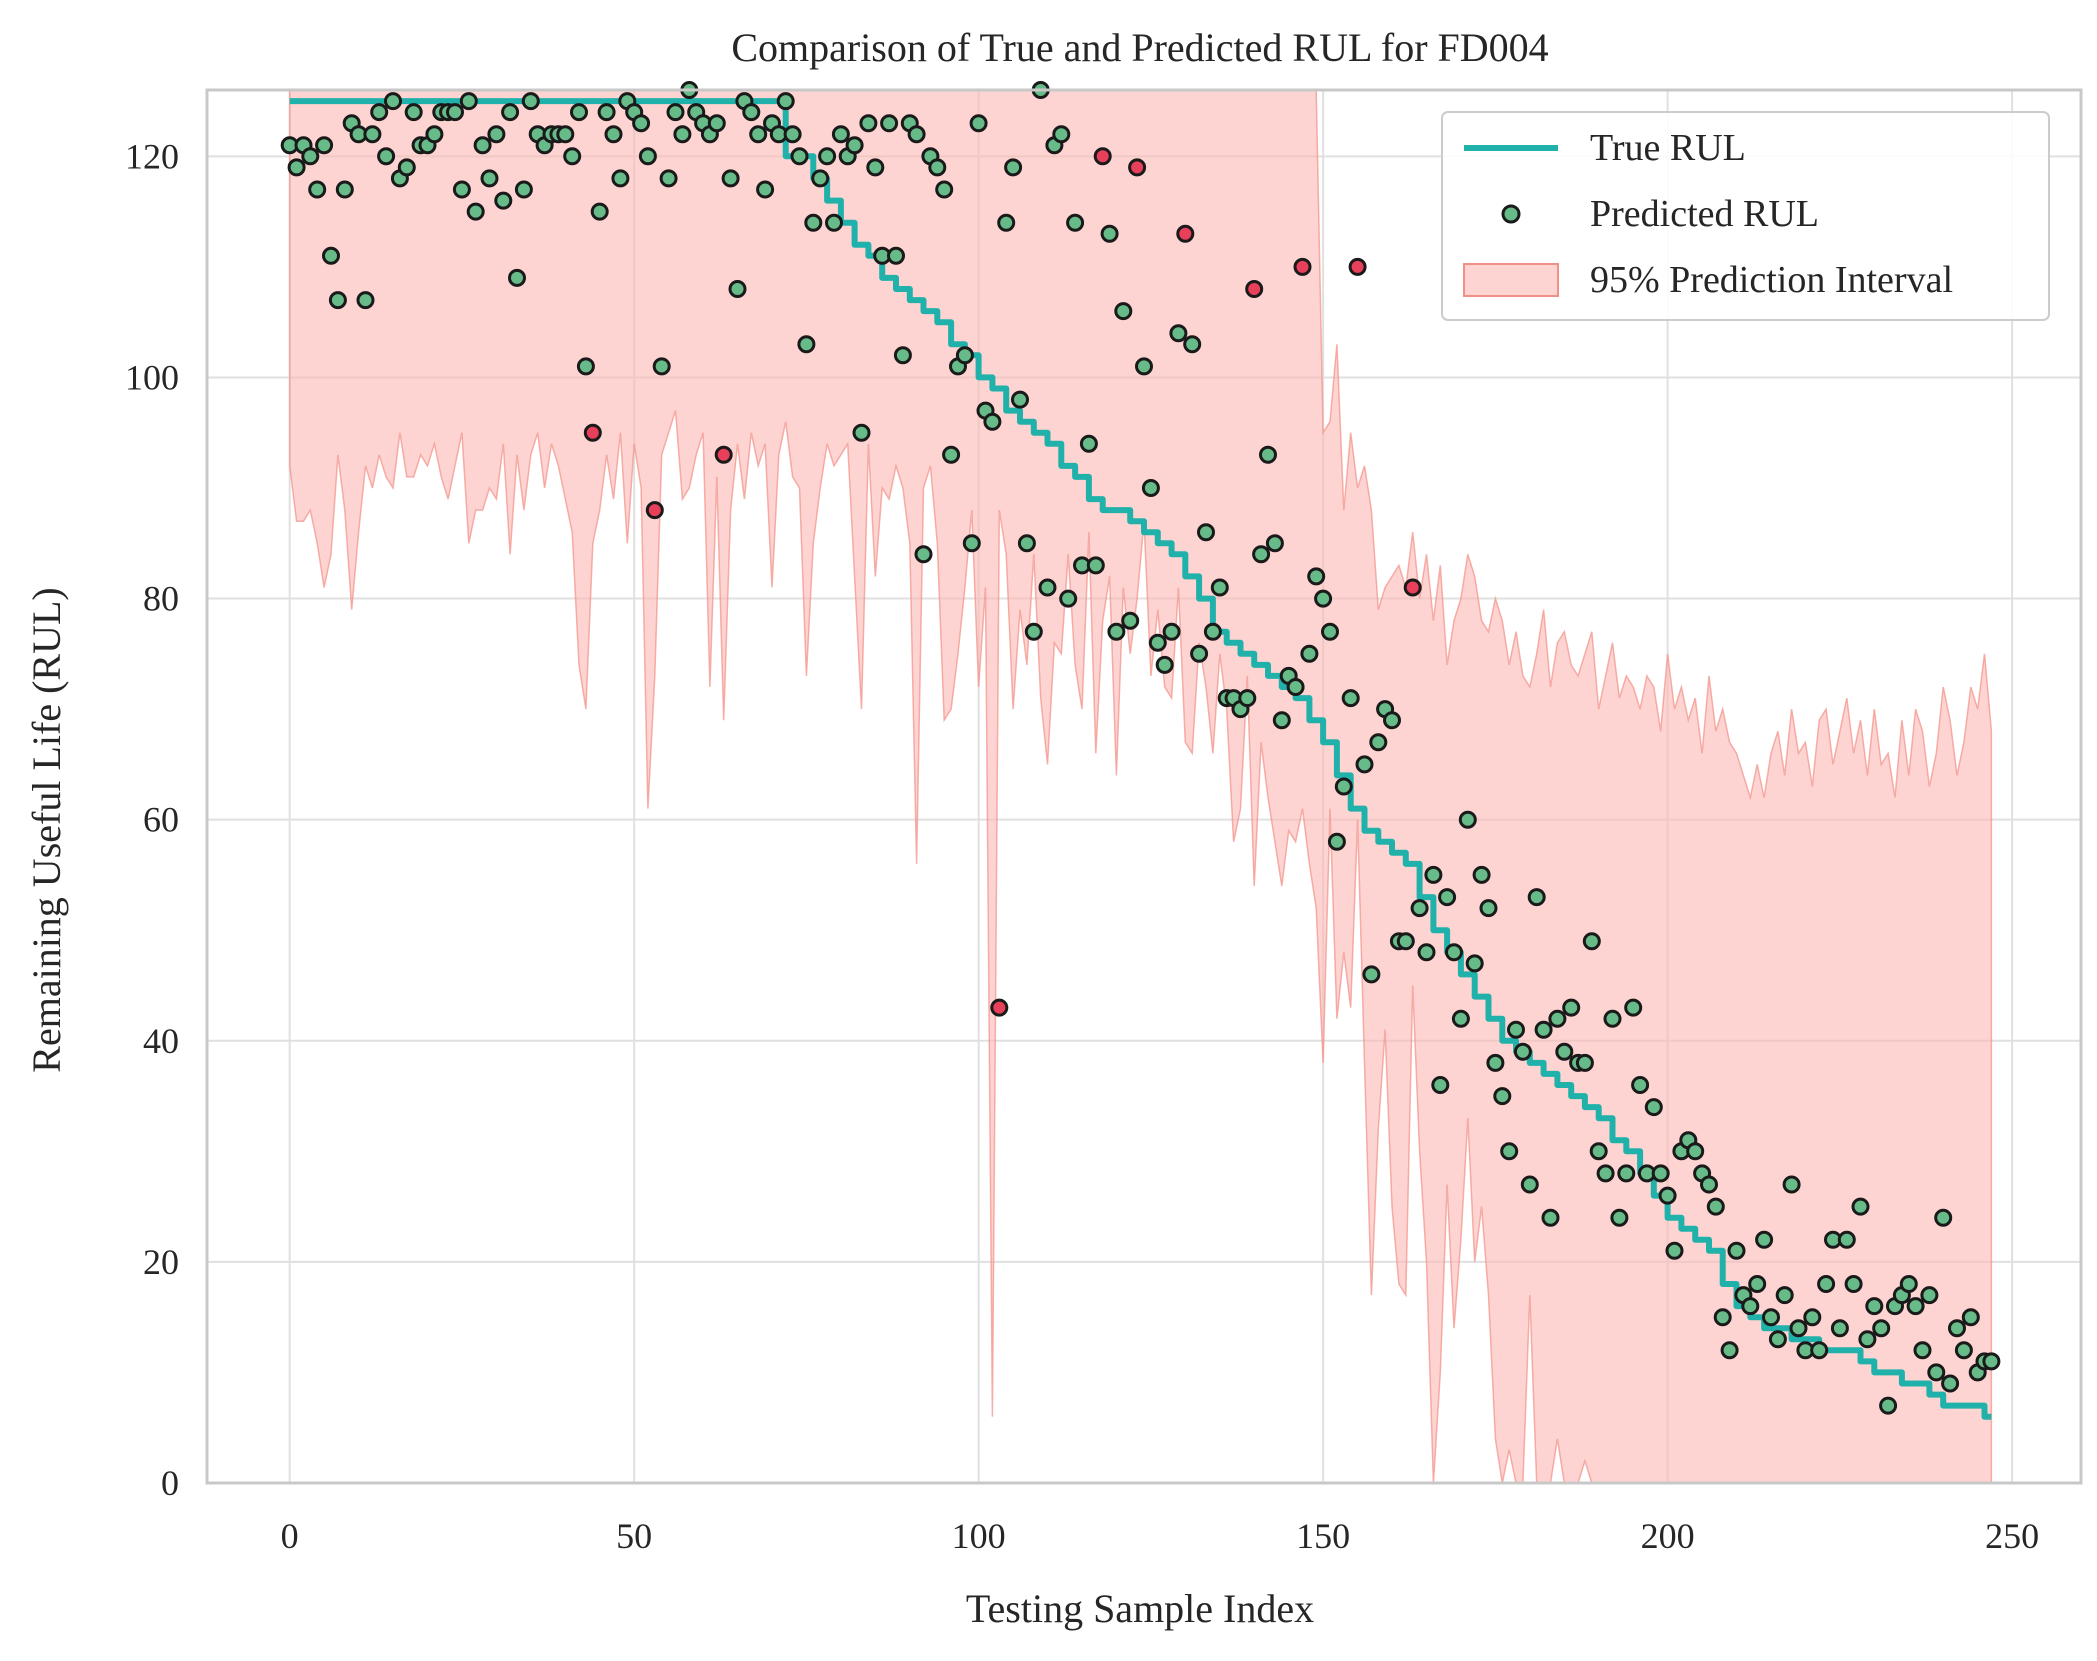 The height and width of the screenshot is (1661, 2097). I want to click on legend-label-predicted-rul: Predicted RUL, so click(1704, 214).